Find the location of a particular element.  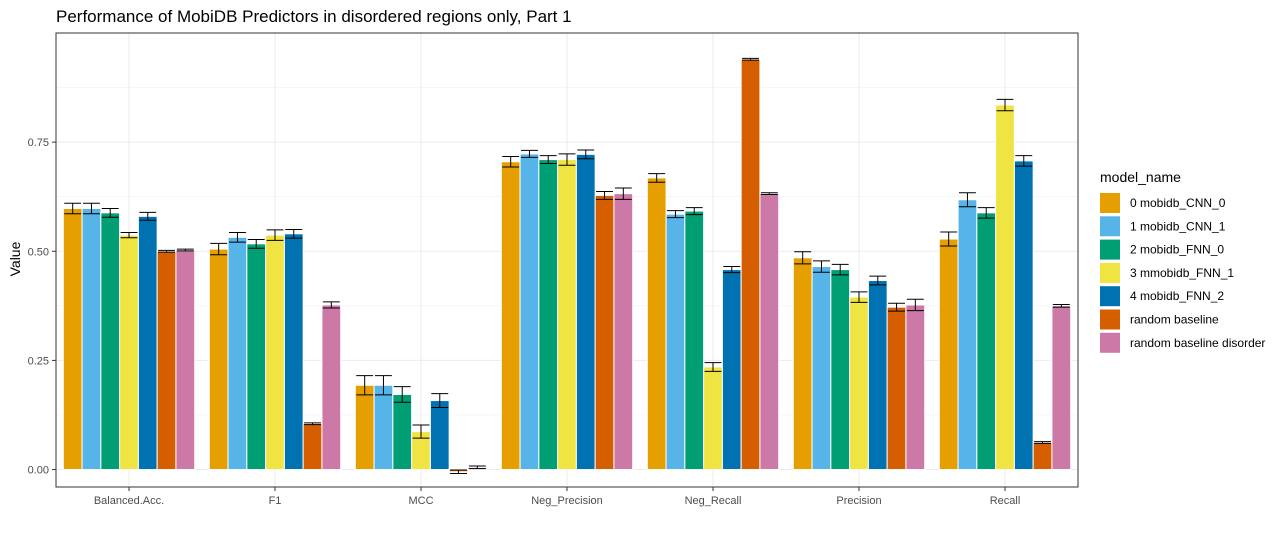

legend-label: random baseline is located at coordinates (1174, 320).